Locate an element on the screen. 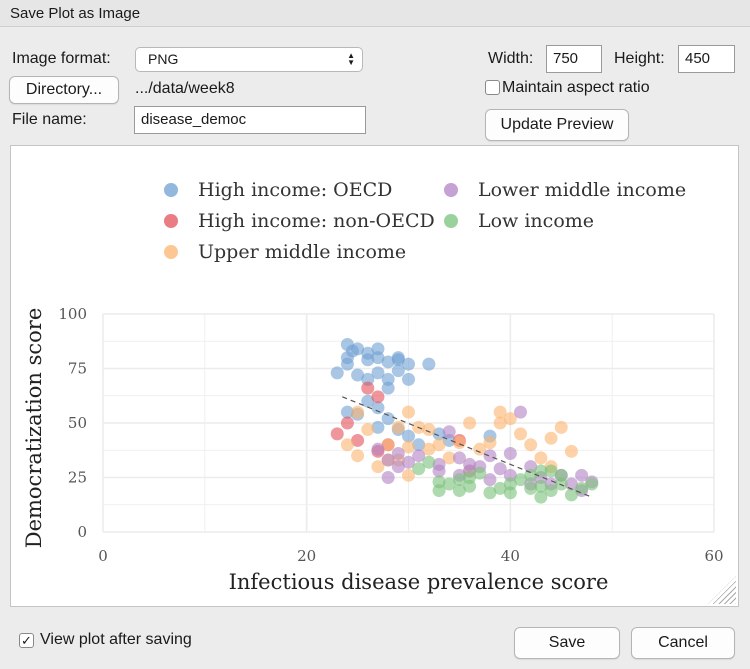  legend-label: Lower middle income is located at coordinates (582, 190).